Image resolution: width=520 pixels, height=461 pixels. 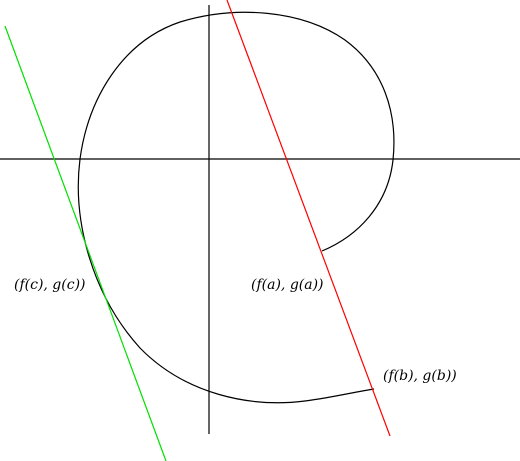 What do you see at coordinates (287, 285) in the screenshot?
I see `label-point-a: (f(a), g(a))` at bounding box center [287, 285].